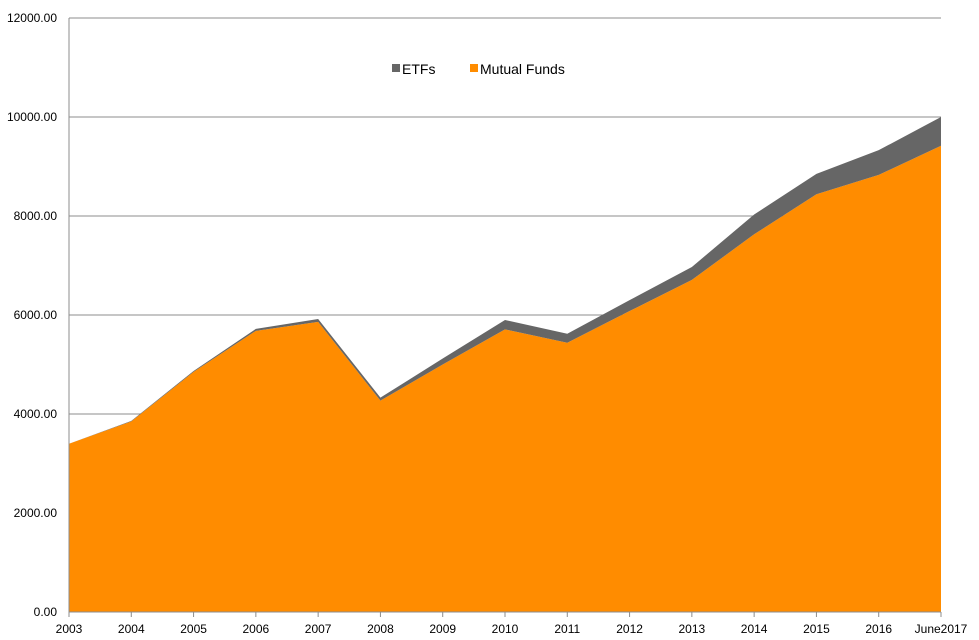  Describe the element at coordinates (941, 629) in the screenshot. I see `x-tick-label: June2017` at that location.